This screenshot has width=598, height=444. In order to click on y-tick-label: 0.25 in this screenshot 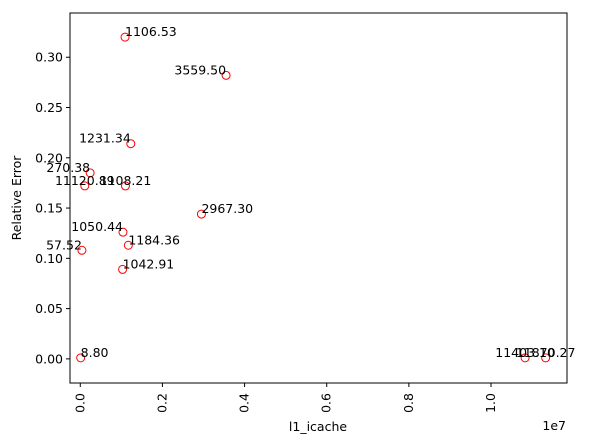, I will do `click(49, 107)`.